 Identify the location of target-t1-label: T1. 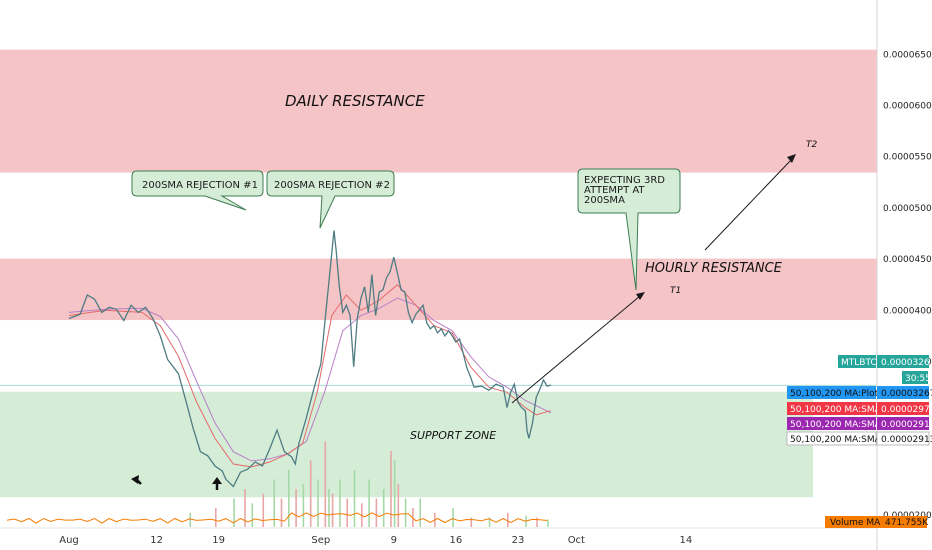
(675, 291).